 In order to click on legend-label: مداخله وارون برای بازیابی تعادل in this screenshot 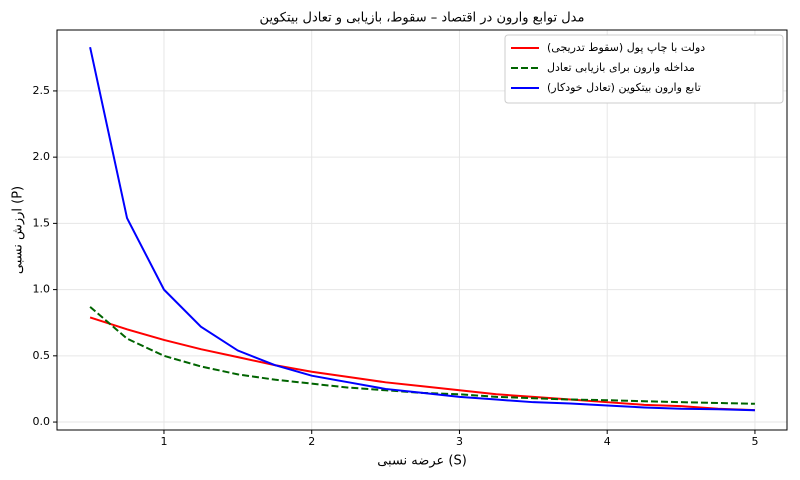, I will do `click(621, 67)`.